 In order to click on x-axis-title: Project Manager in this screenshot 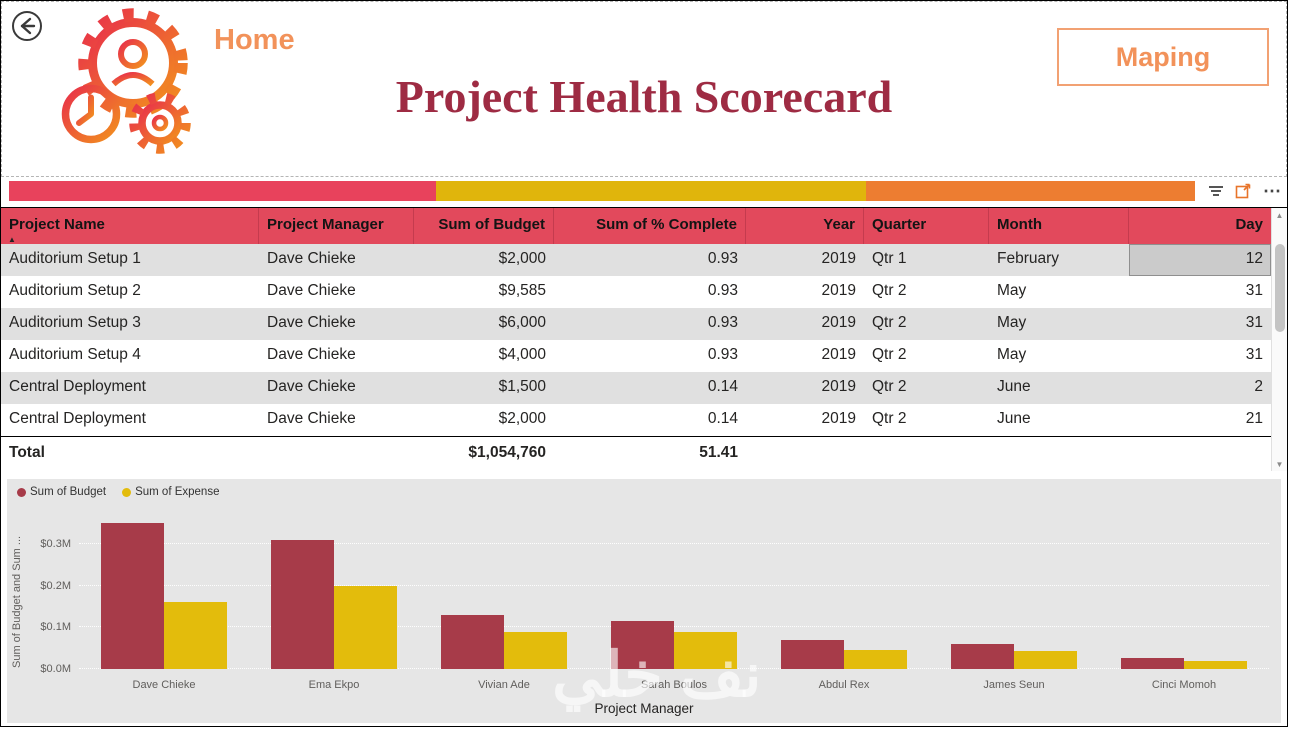, I will do `click(644, 708)`.